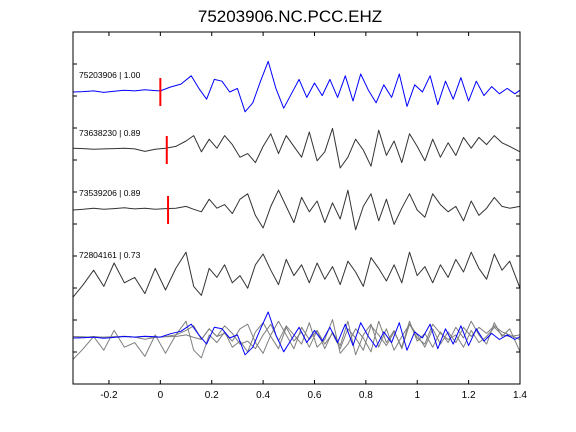 This screenshot has height=432, width=576. Describe the element at coordinates (520, 395) in the screenshot. I see `x-tick-label: 1.4` at that location.